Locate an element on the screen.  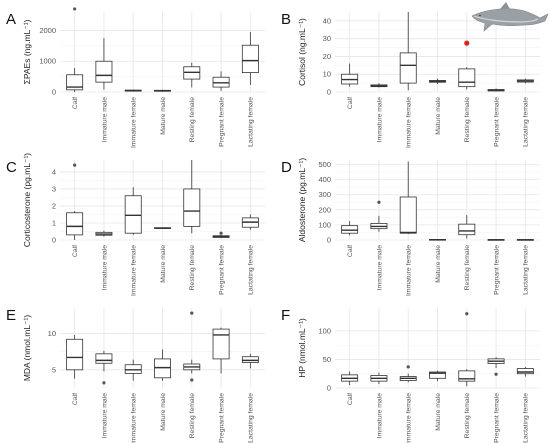
panel-letter: D is located at coordinates (286, 167).